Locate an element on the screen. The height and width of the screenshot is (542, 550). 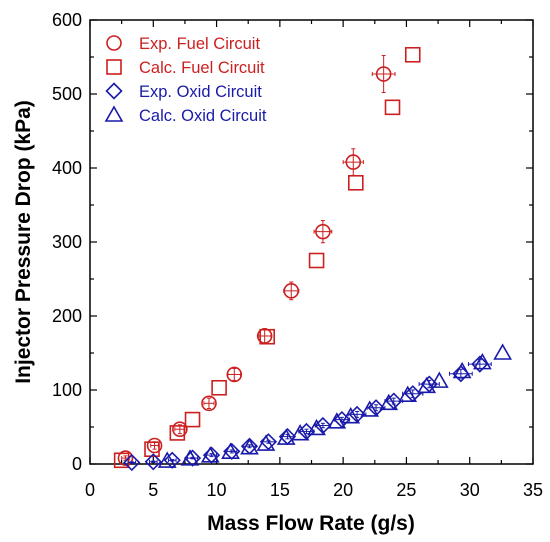
legend-entry: Calc. Fuel Circuit is located at coordinates (185, 68).